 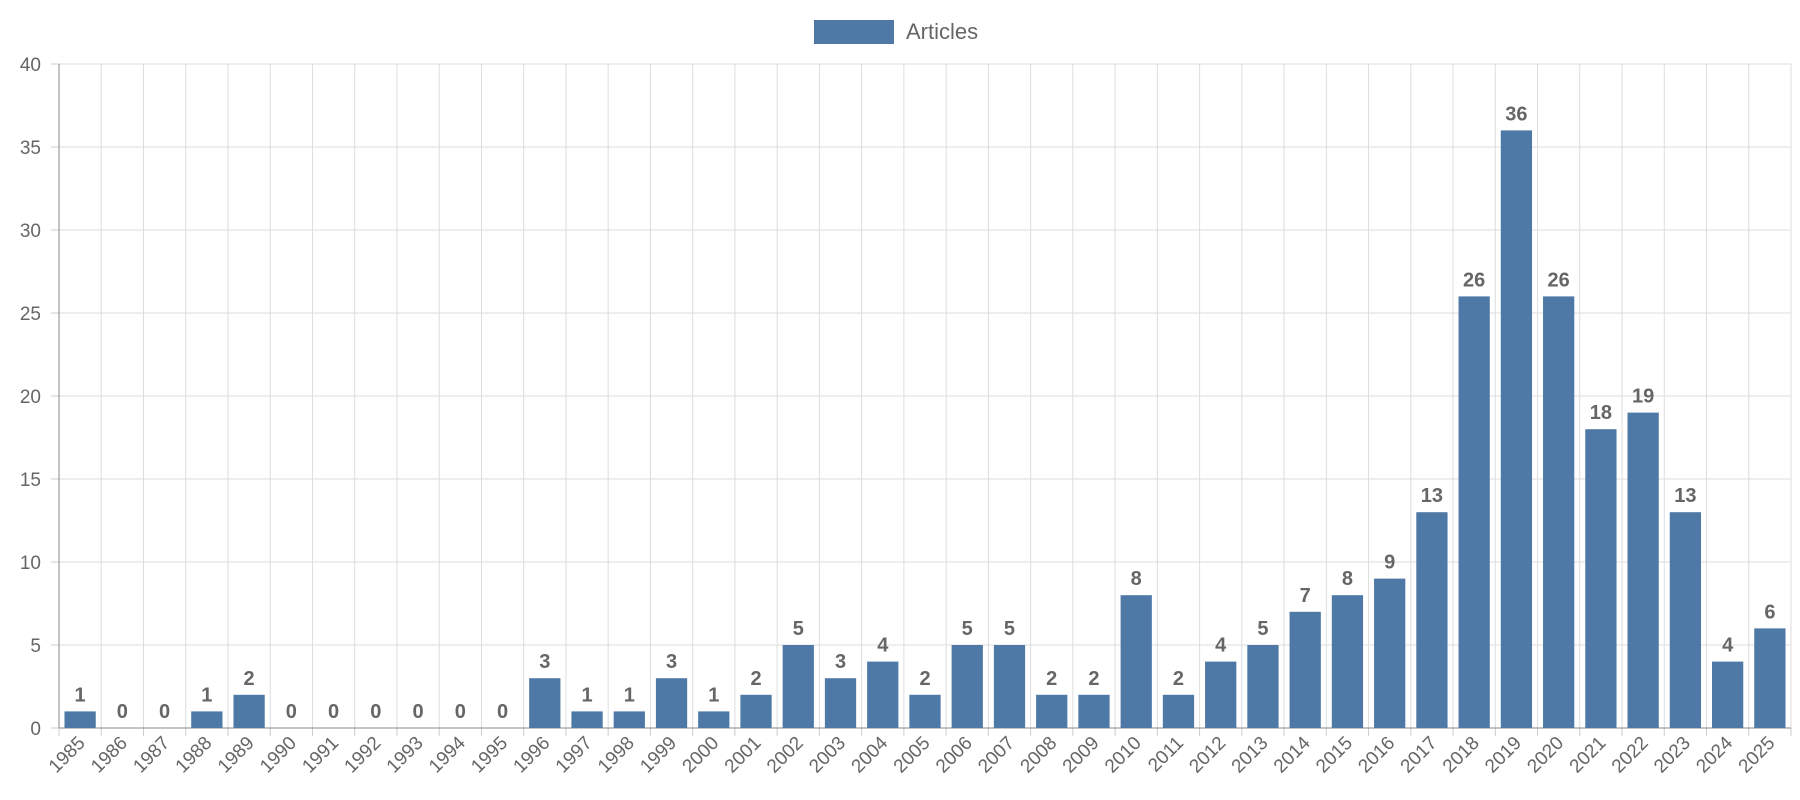 I want to click on legend: Articles, so click(x=896, y=31).